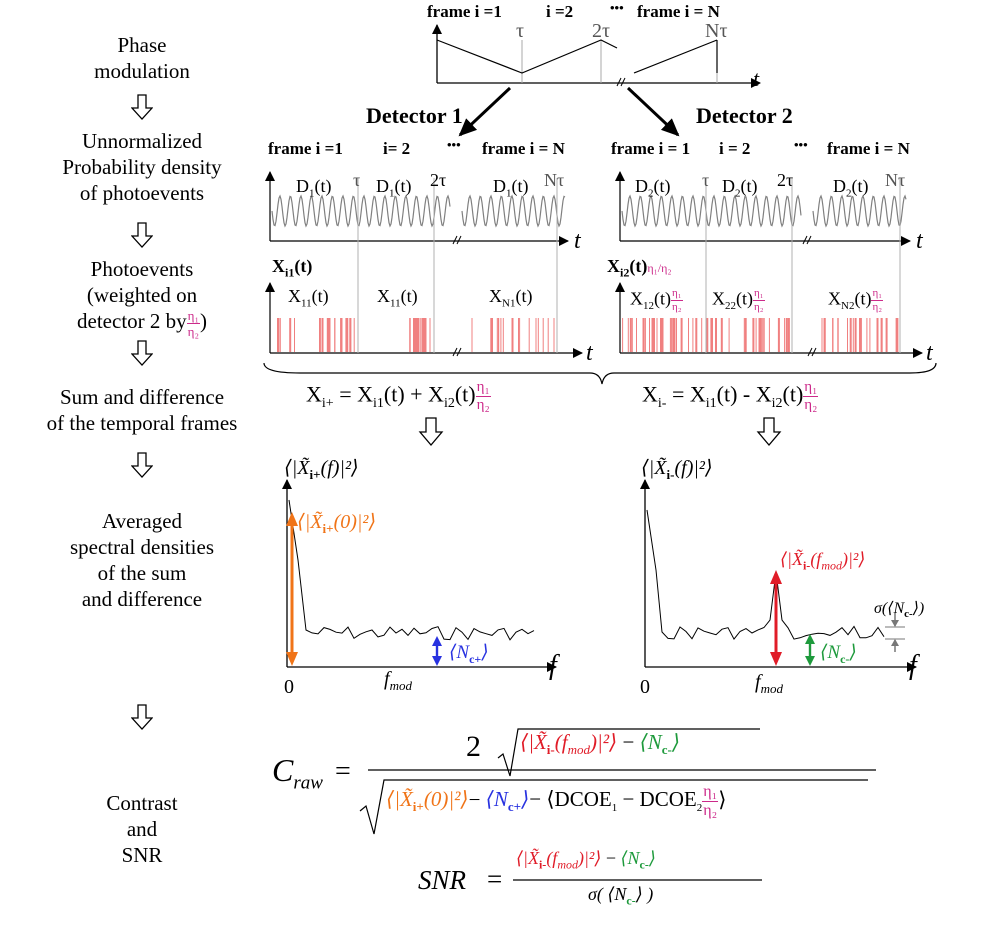  I want to click on d1-label-2: D1(t), so click(394, 188).